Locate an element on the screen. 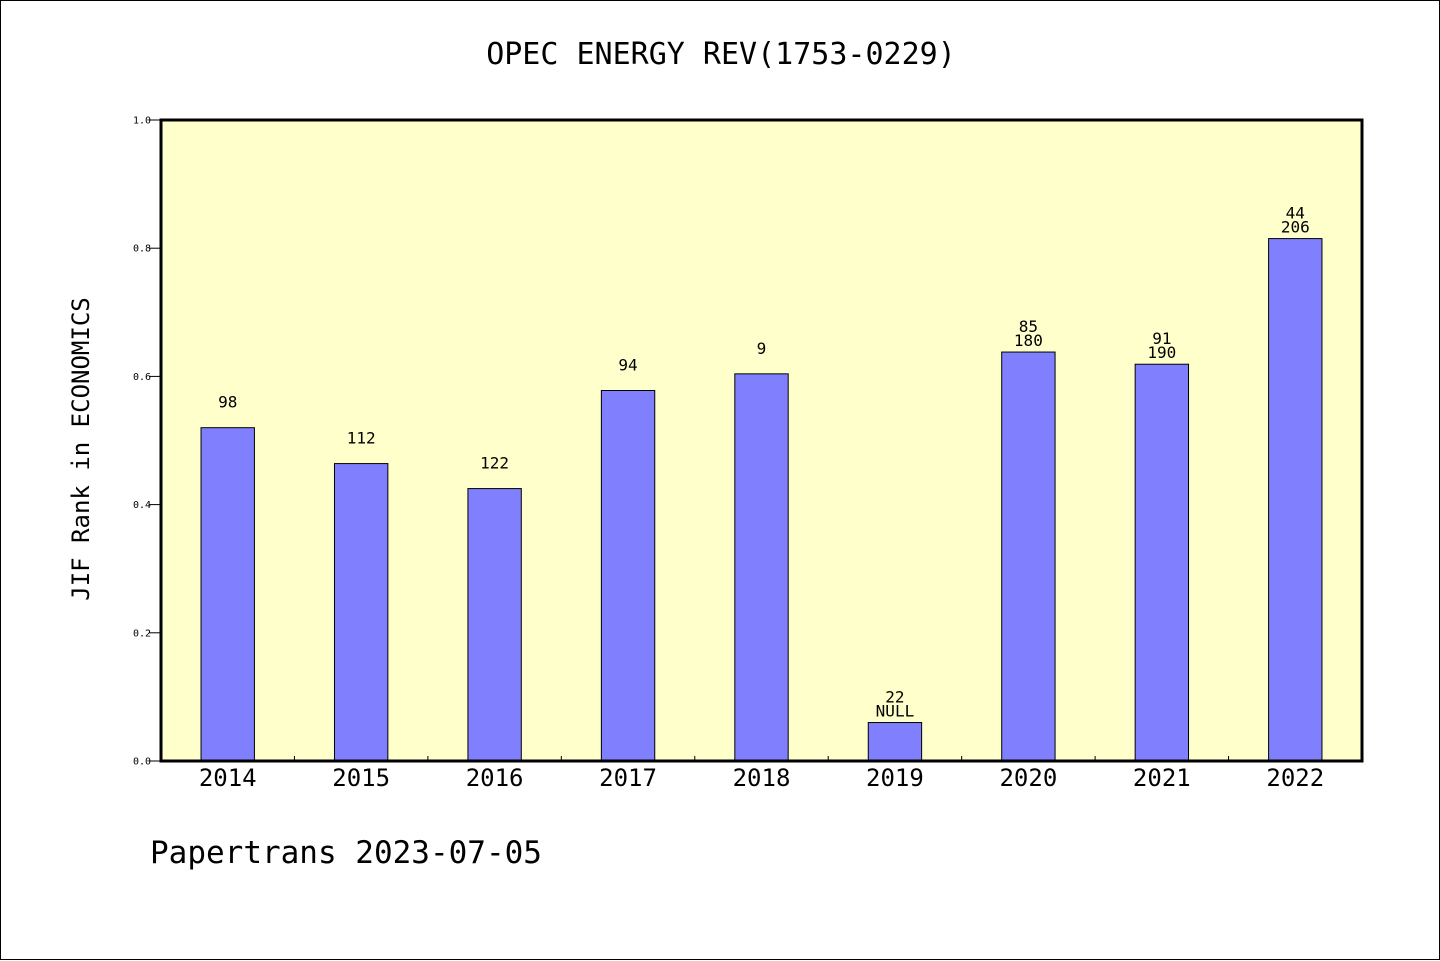 This screenshot has height=961, width=1440. bar-2019 is located at coordinates (895, 742).